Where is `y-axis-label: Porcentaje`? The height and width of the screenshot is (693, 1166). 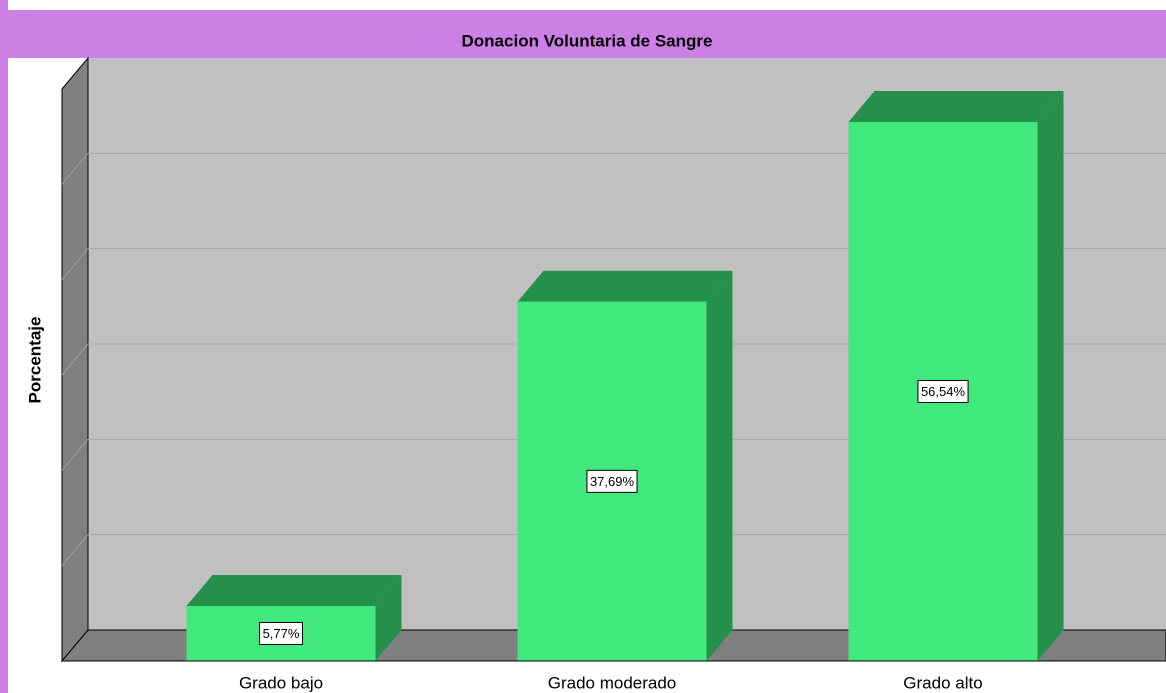
y-axis-label: Porcentaje is located at coordinates (34, 360).